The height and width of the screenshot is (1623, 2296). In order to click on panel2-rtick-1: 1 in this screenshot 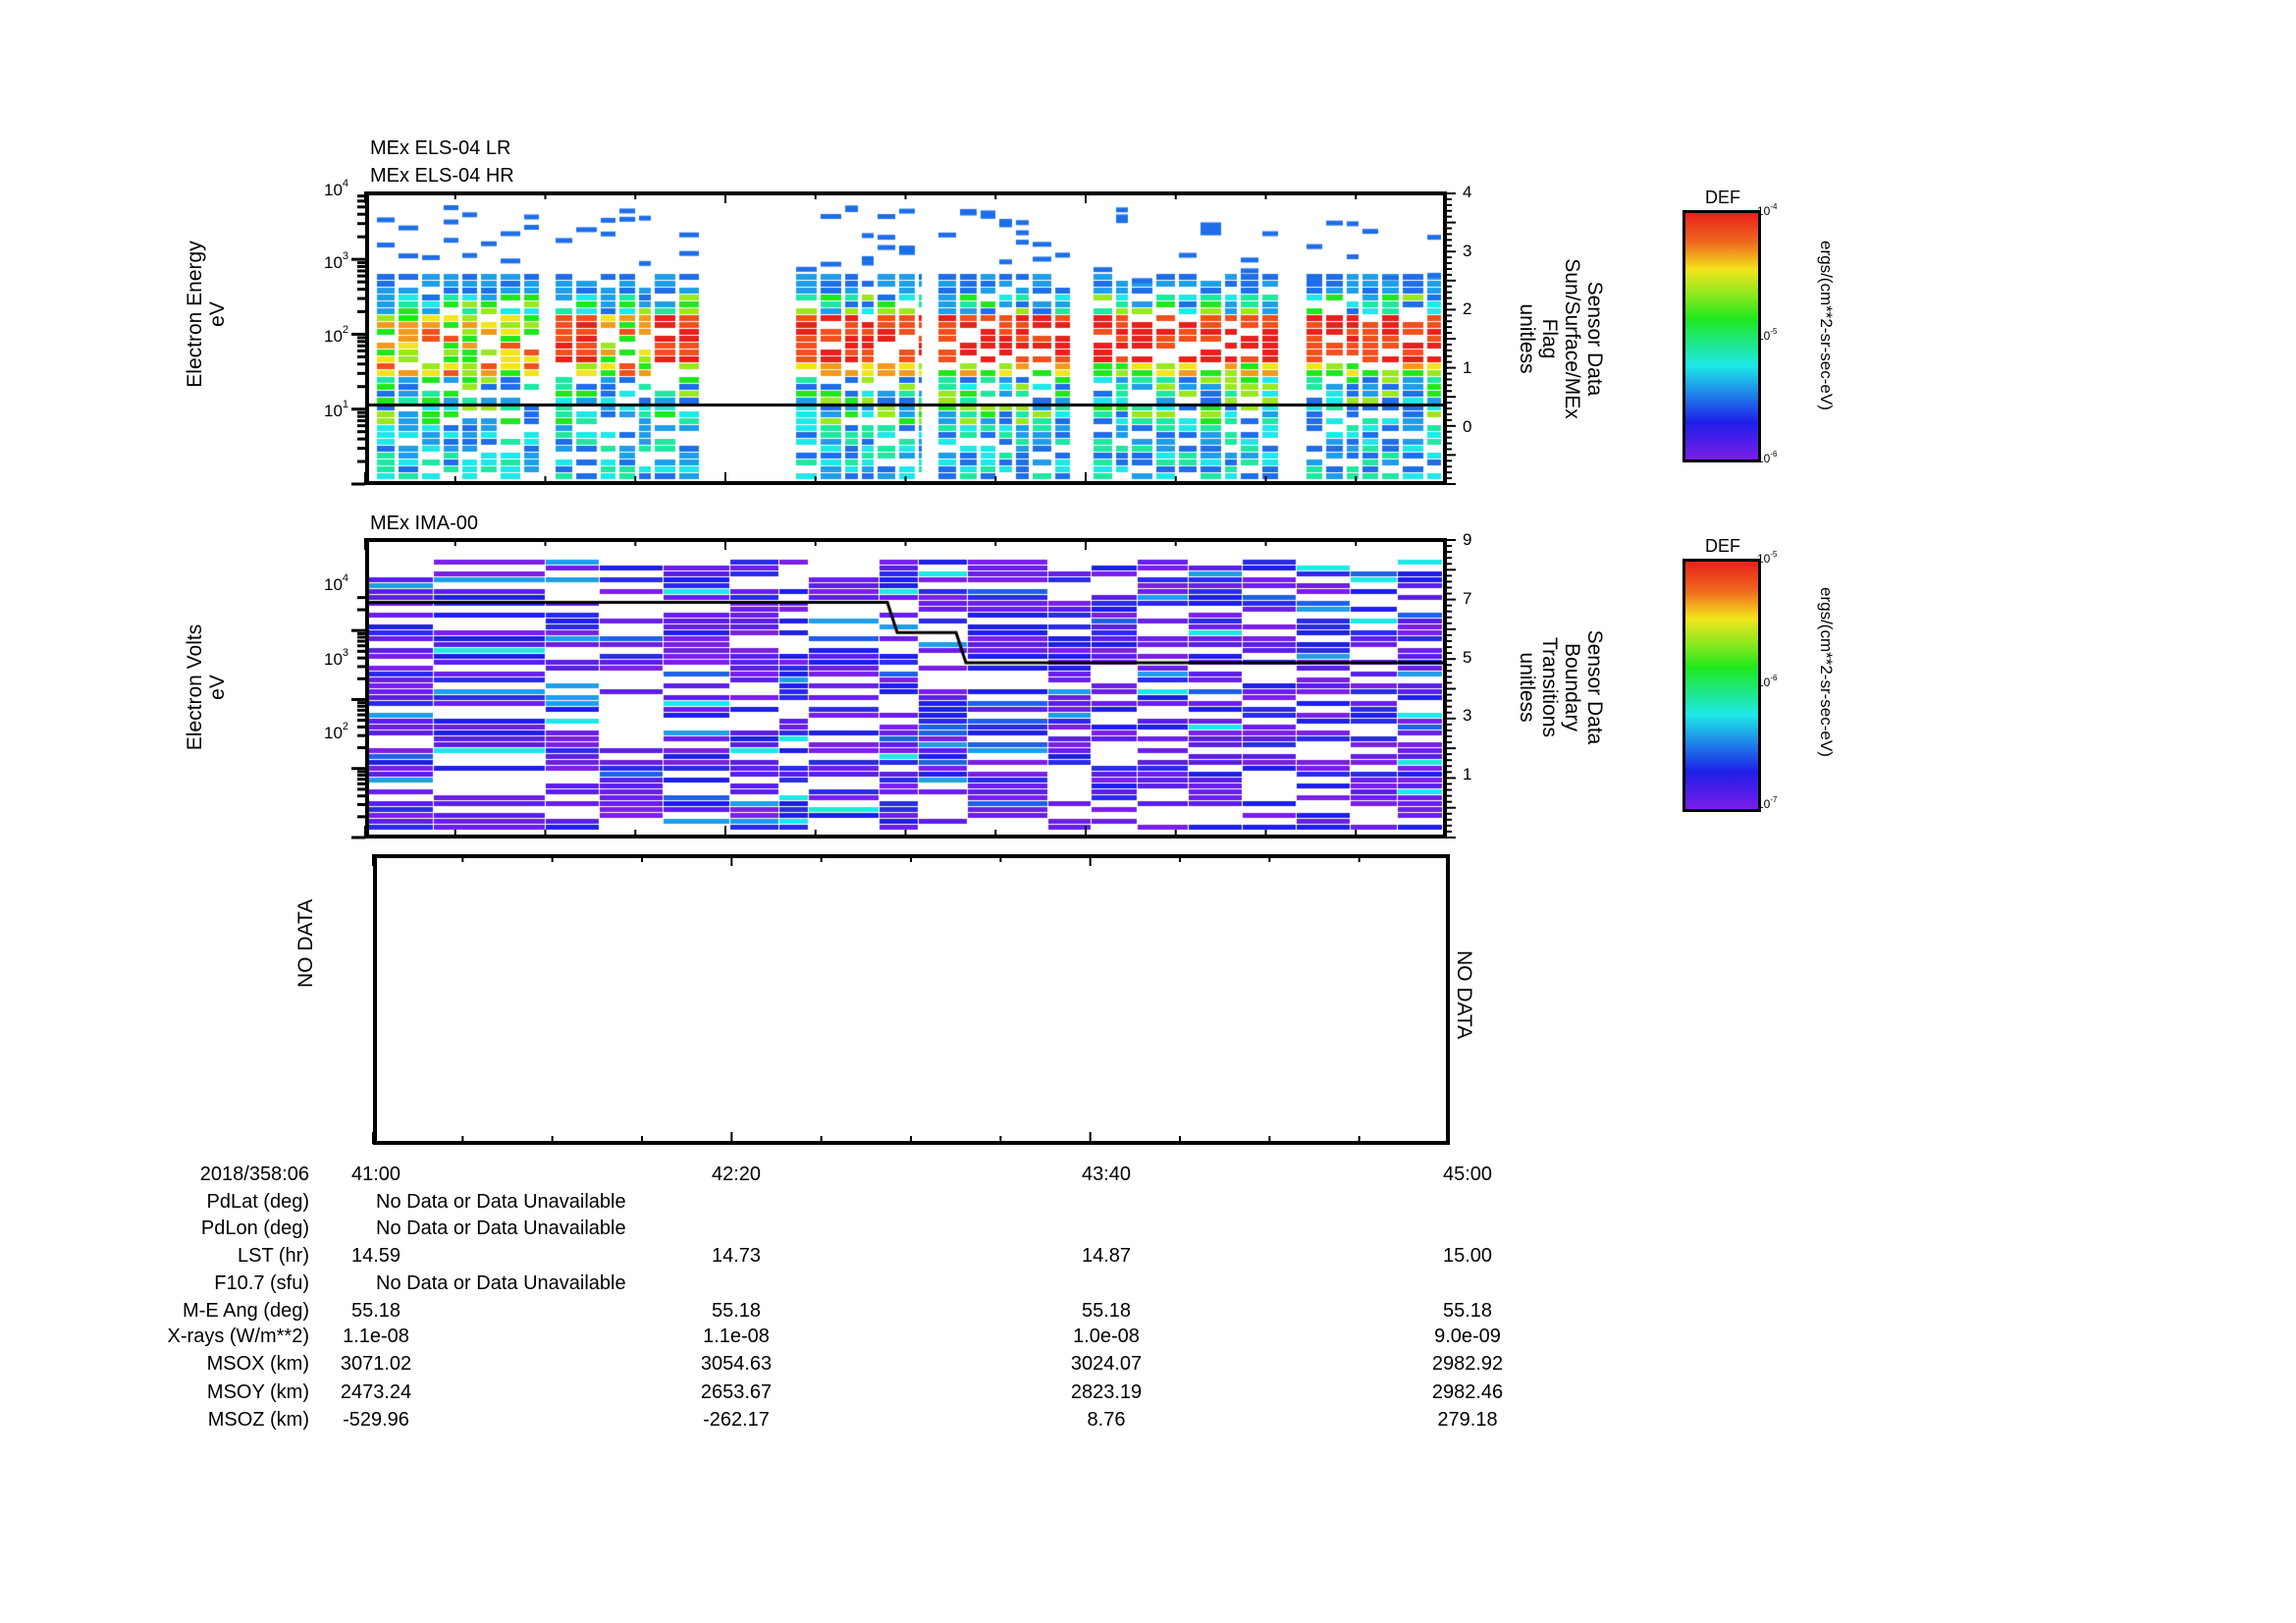, I will do `click(1467, 774)`.